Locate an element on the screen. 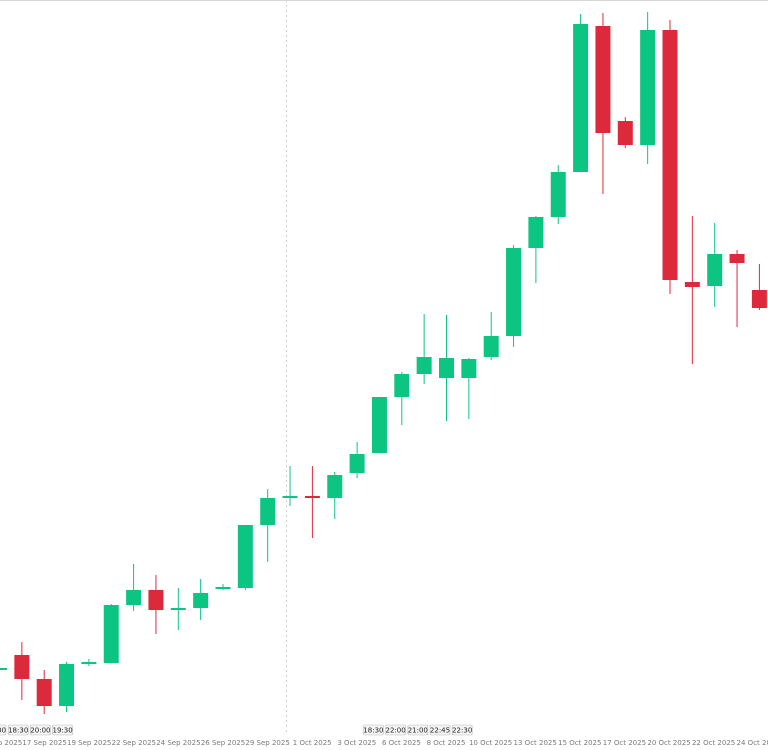  time-marker-chip: 21:00 is located at coordinates (418, 730).